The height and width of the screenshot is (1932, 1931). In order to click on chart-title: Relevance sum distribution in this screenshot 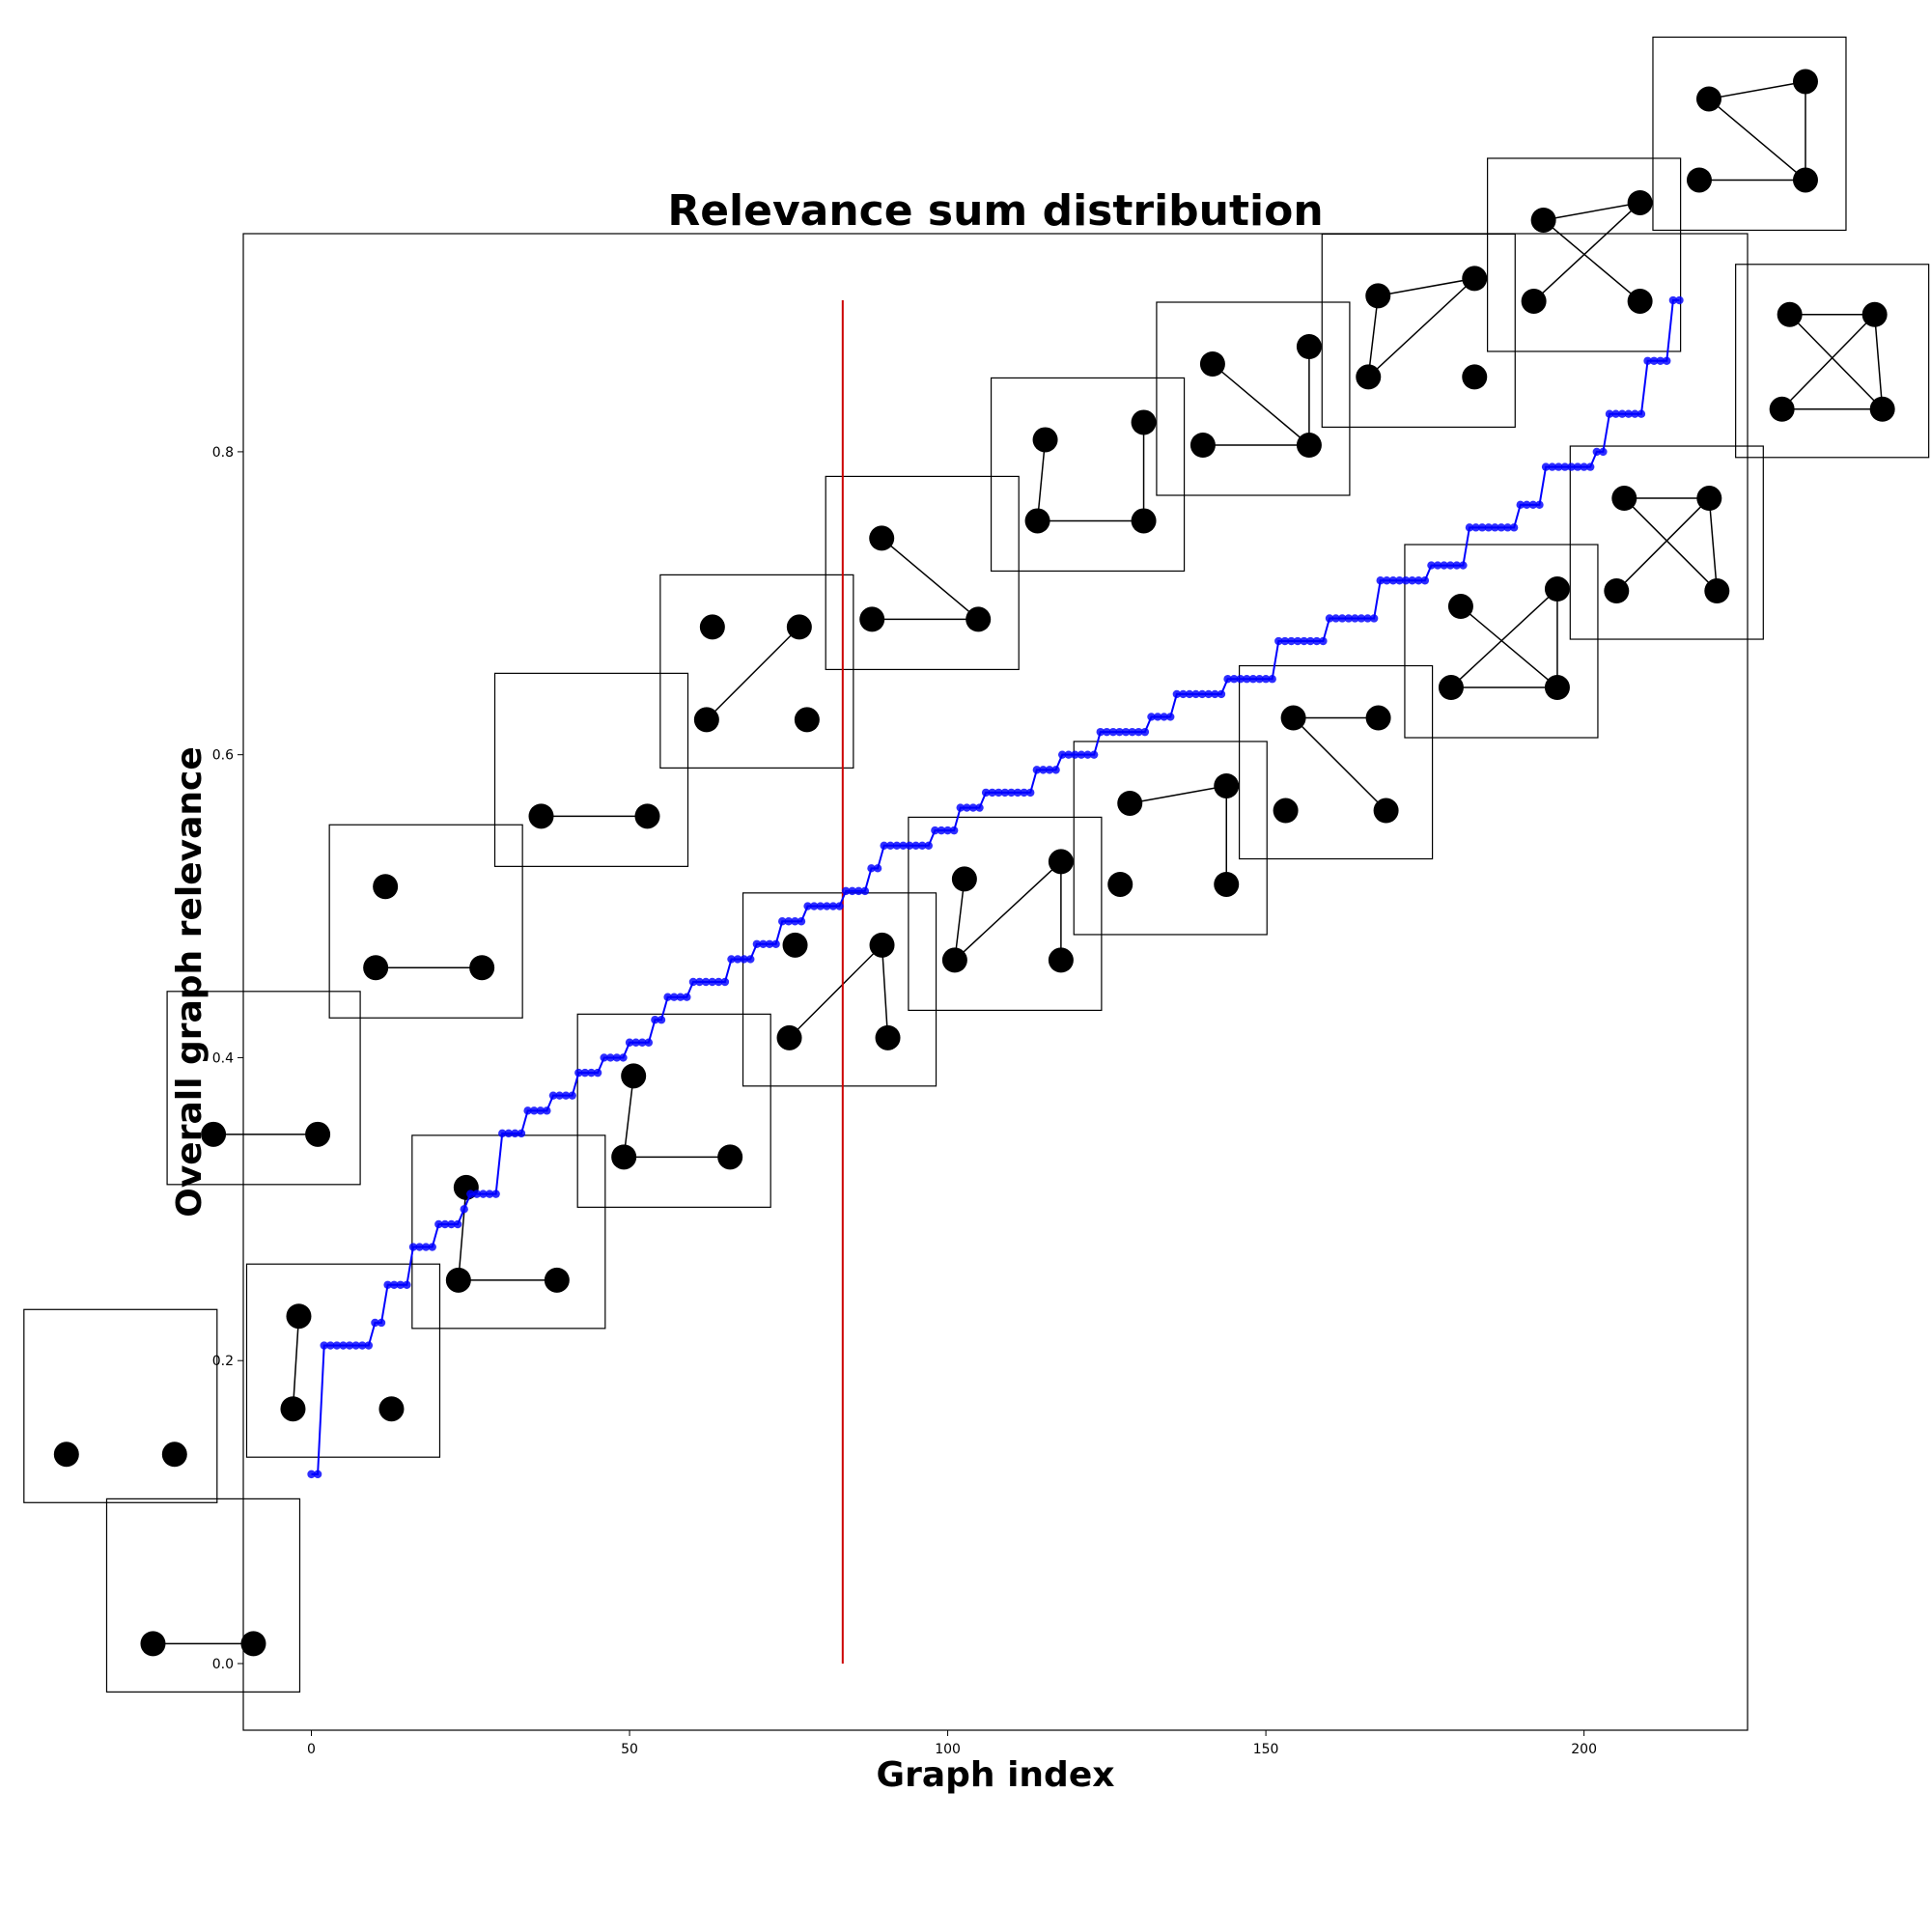, I will do `click(995, 211)`.